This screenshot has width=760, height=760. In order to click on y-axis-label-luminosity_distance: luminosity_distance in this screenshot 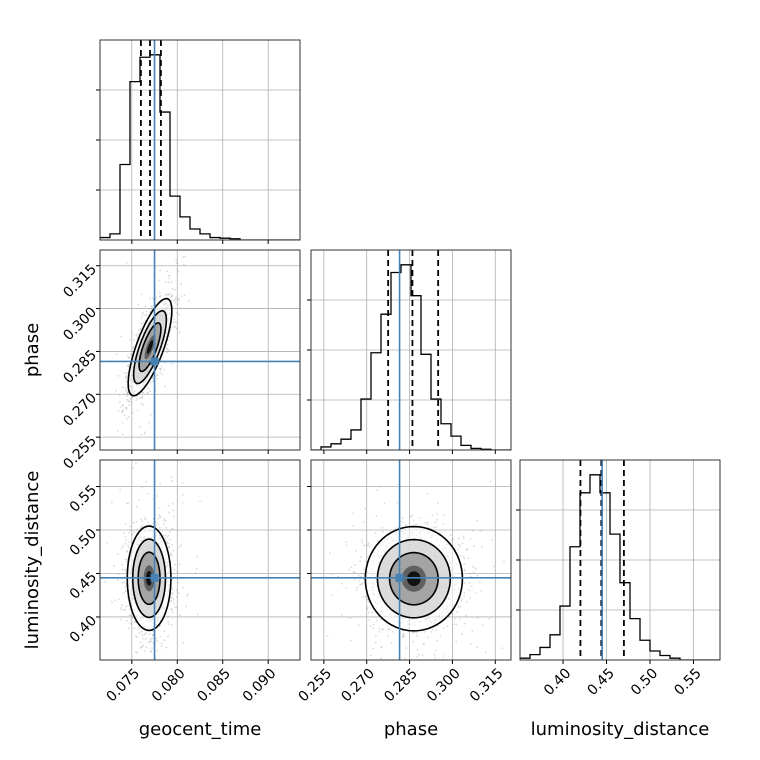, I will do `click(32, 560)`.